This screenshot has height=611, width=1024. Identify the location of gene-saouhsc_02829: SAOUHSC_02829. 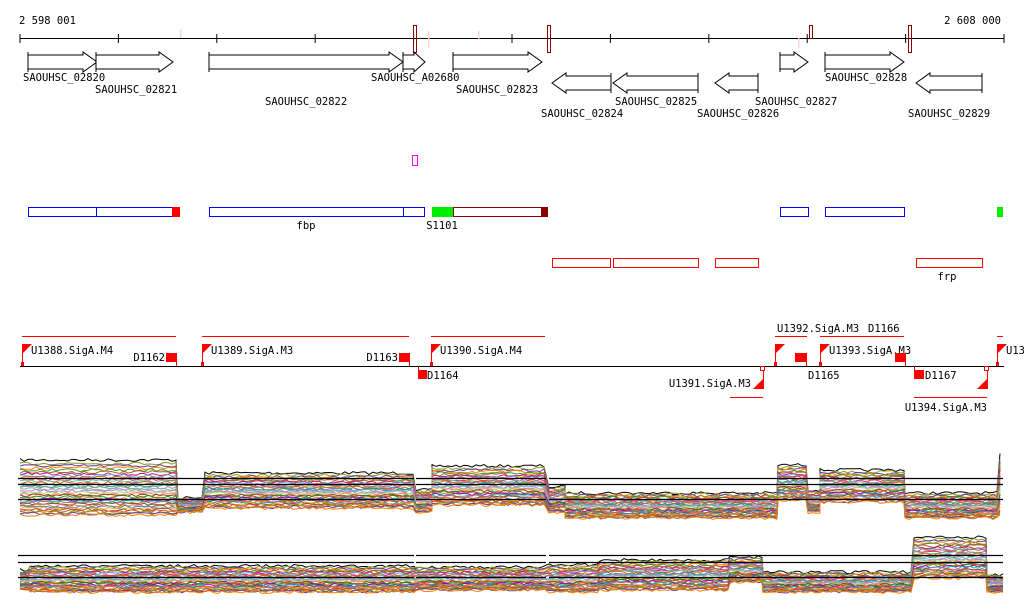
(949, 96).